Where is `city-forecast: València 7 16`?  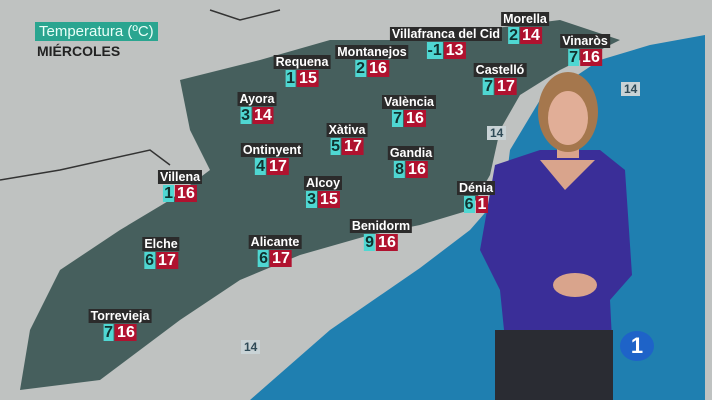 city-forecast: València 7 16 is located at coordinates (409, 111).